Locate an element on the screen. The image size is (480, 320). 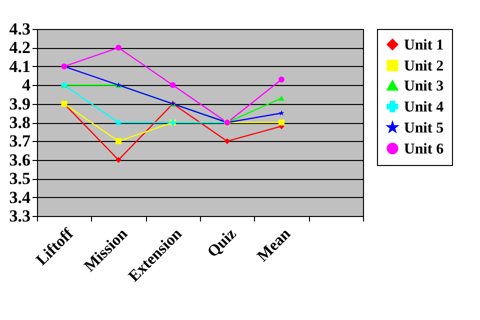
x-tick-label: Quiz is located at coordinates (222, 243).